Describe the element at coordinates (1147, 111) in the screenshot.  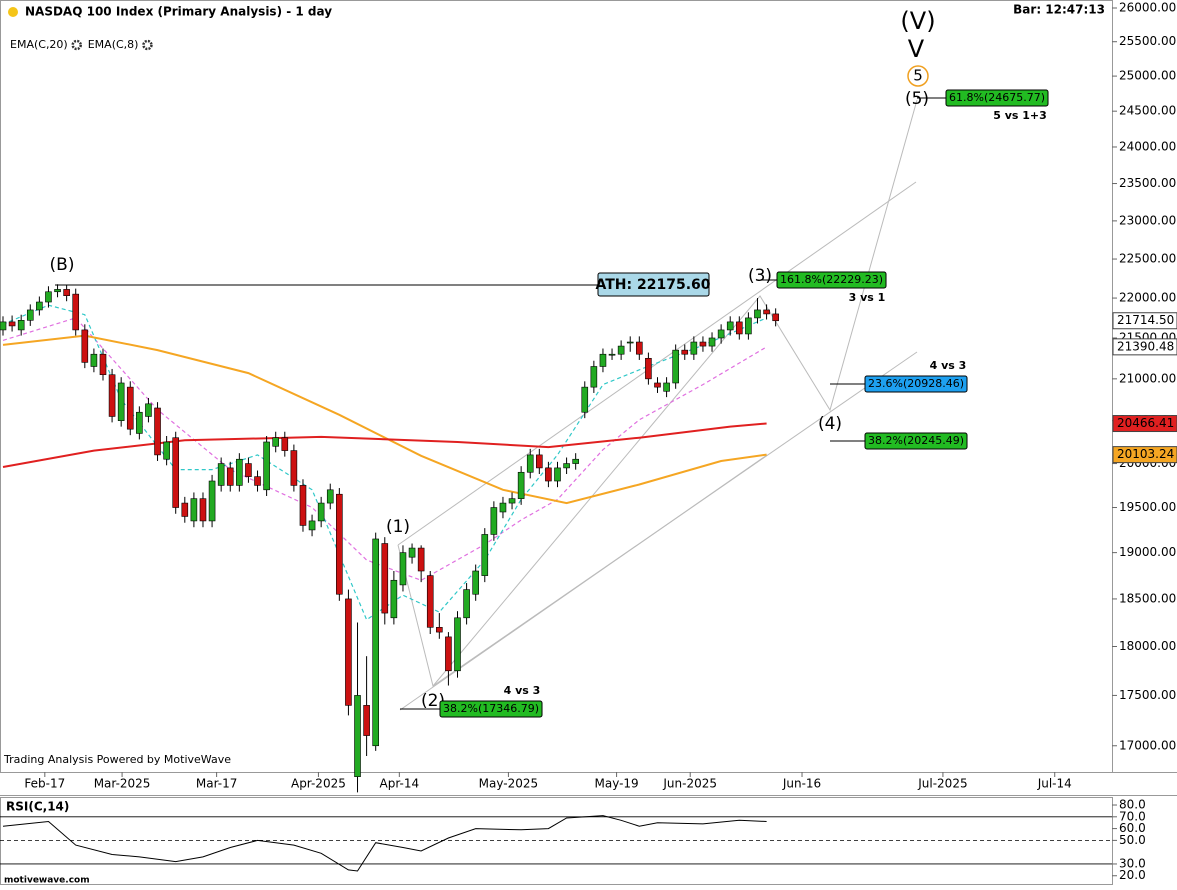
I see `y-tick-label: 24500.00` at that location.